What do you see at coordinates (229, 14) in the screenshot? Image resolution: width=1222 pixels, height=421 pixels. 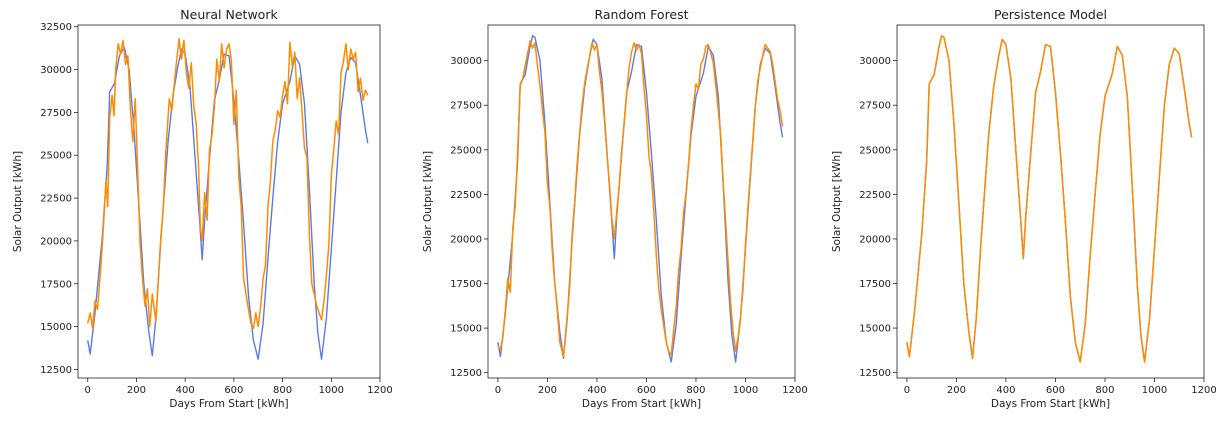 I see `chart-title: Neural Network` at bounding box center [229, 14].